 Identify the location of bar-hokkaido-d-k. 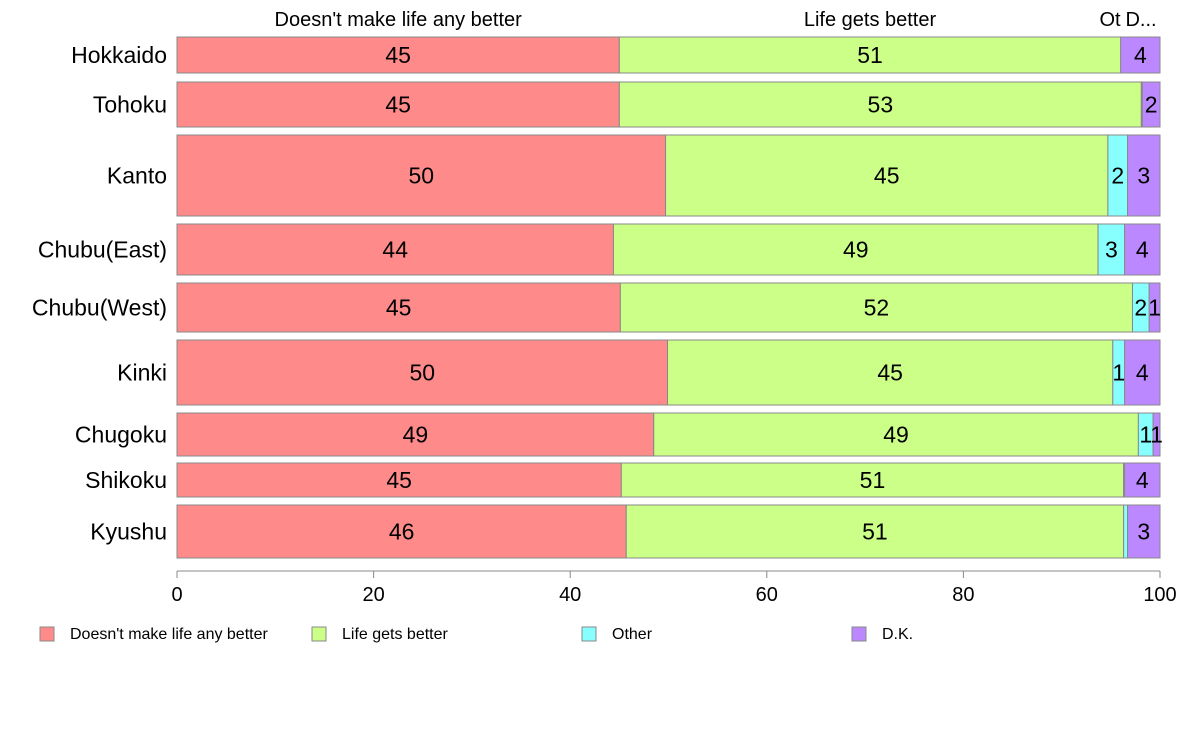
(1140, 55).